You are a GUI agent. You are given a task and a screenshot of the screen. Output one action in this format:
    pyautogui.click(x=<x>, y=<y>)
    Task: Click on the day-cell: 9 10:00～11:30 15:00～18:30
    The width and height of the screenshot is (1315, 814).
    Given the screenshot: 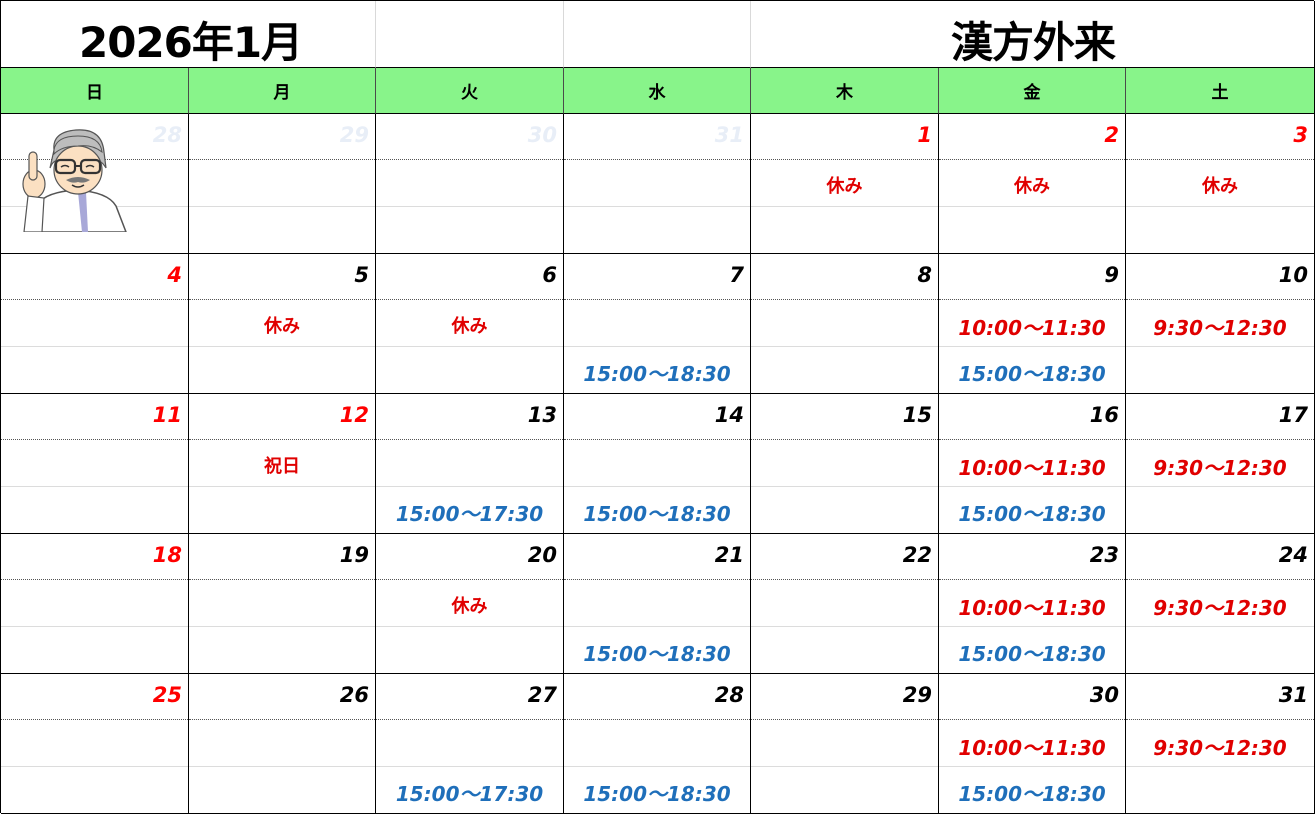 What is the action you would take?
    pyautogui.click(x=1032, y=324)
    